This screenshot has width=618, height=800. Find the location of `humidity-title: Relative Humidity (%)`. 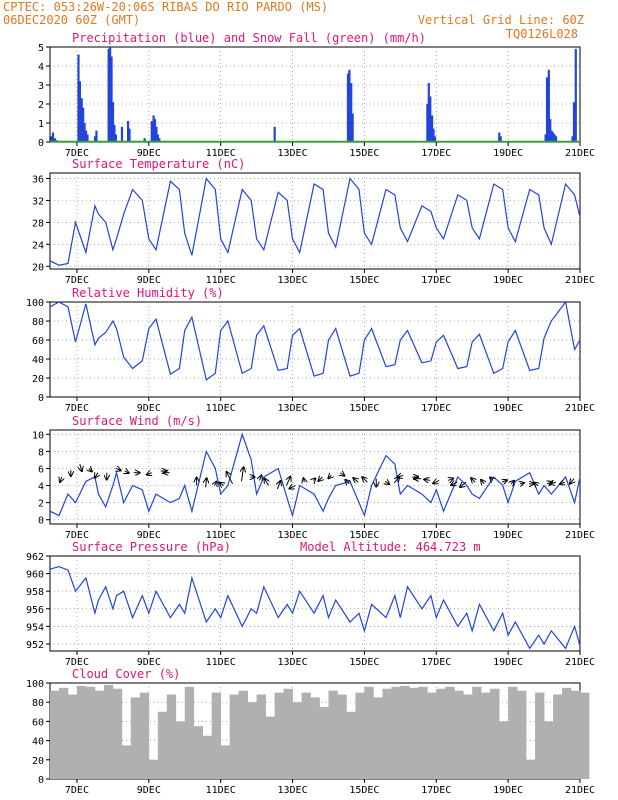

humidity-title: Relative Humidity (%) is located at coordinates (148, 293).